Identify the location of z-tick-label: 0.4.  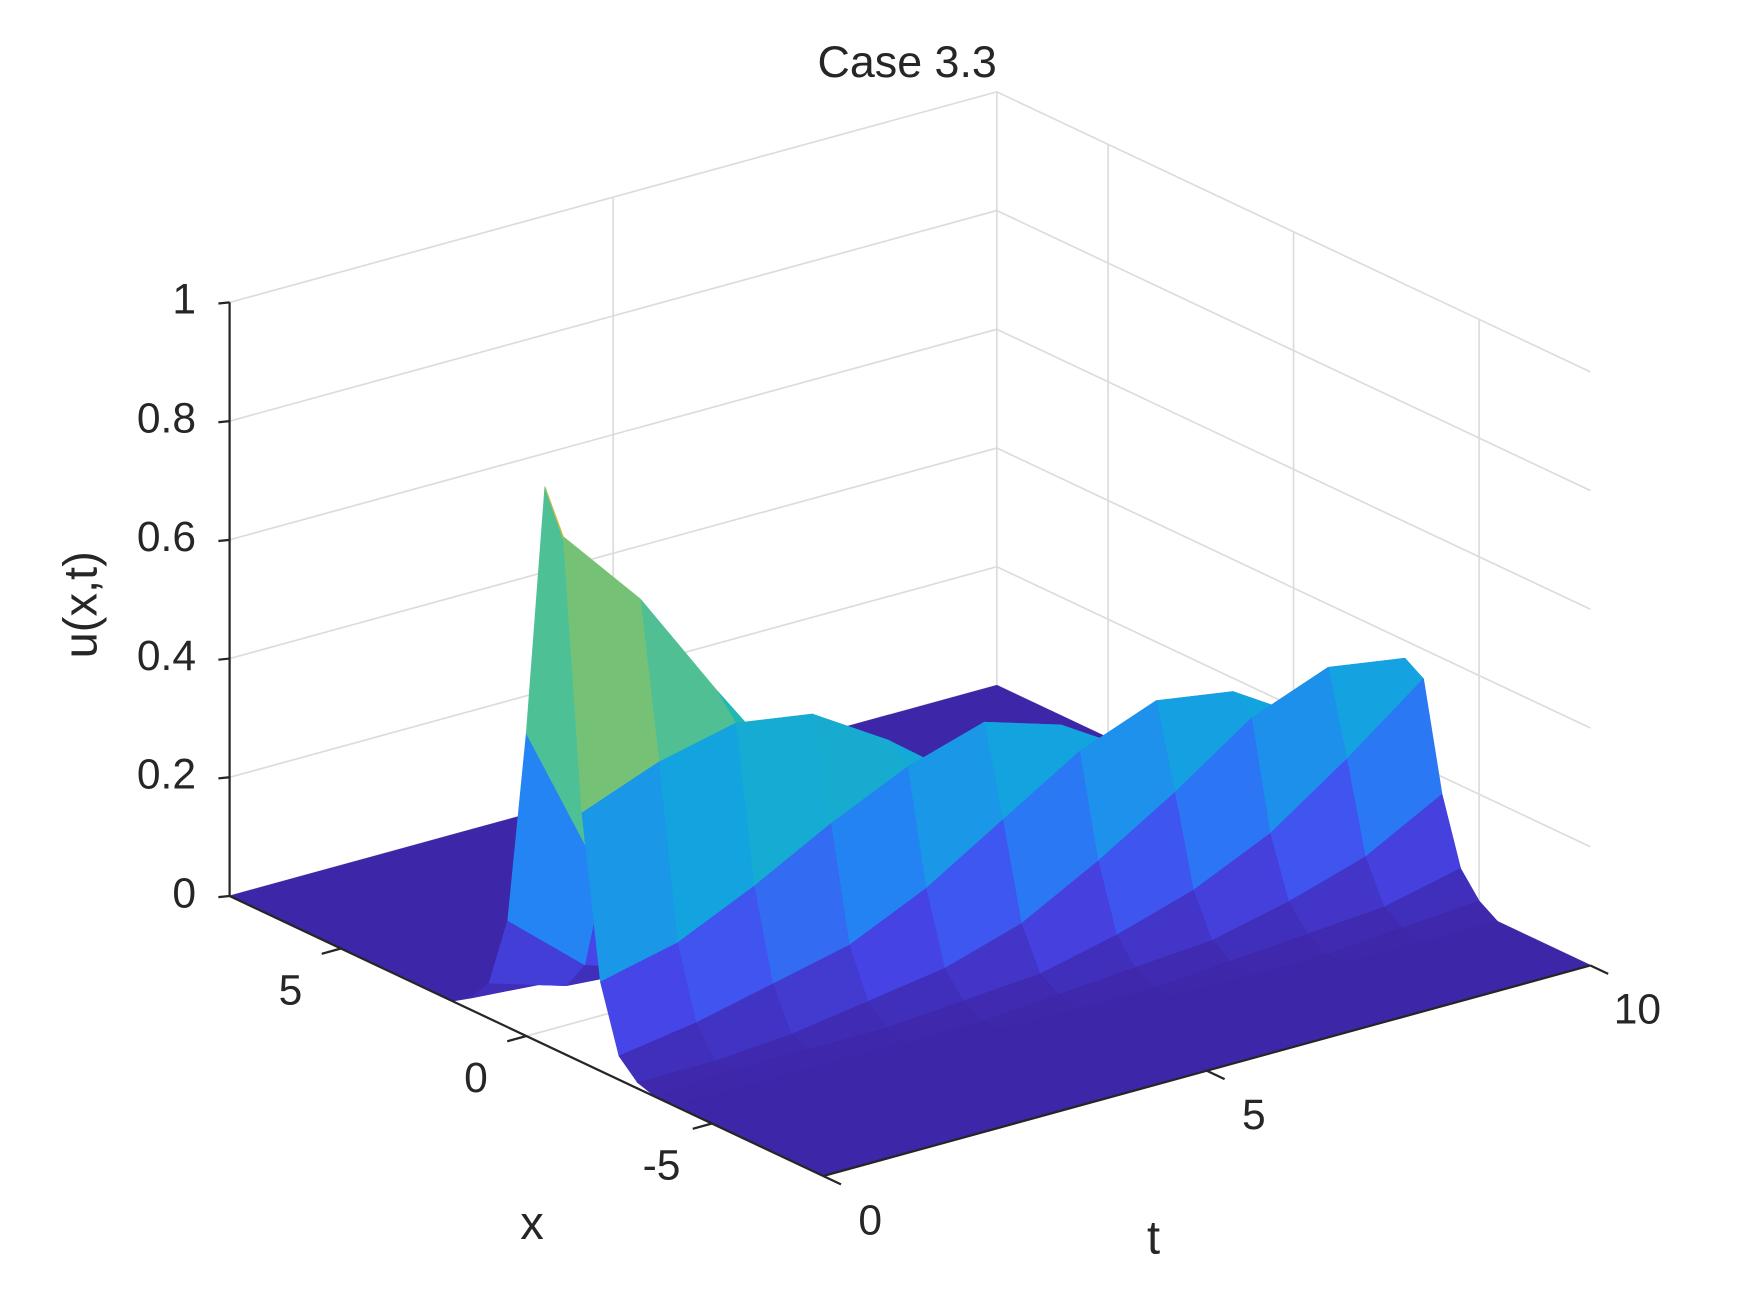
(166, 656).